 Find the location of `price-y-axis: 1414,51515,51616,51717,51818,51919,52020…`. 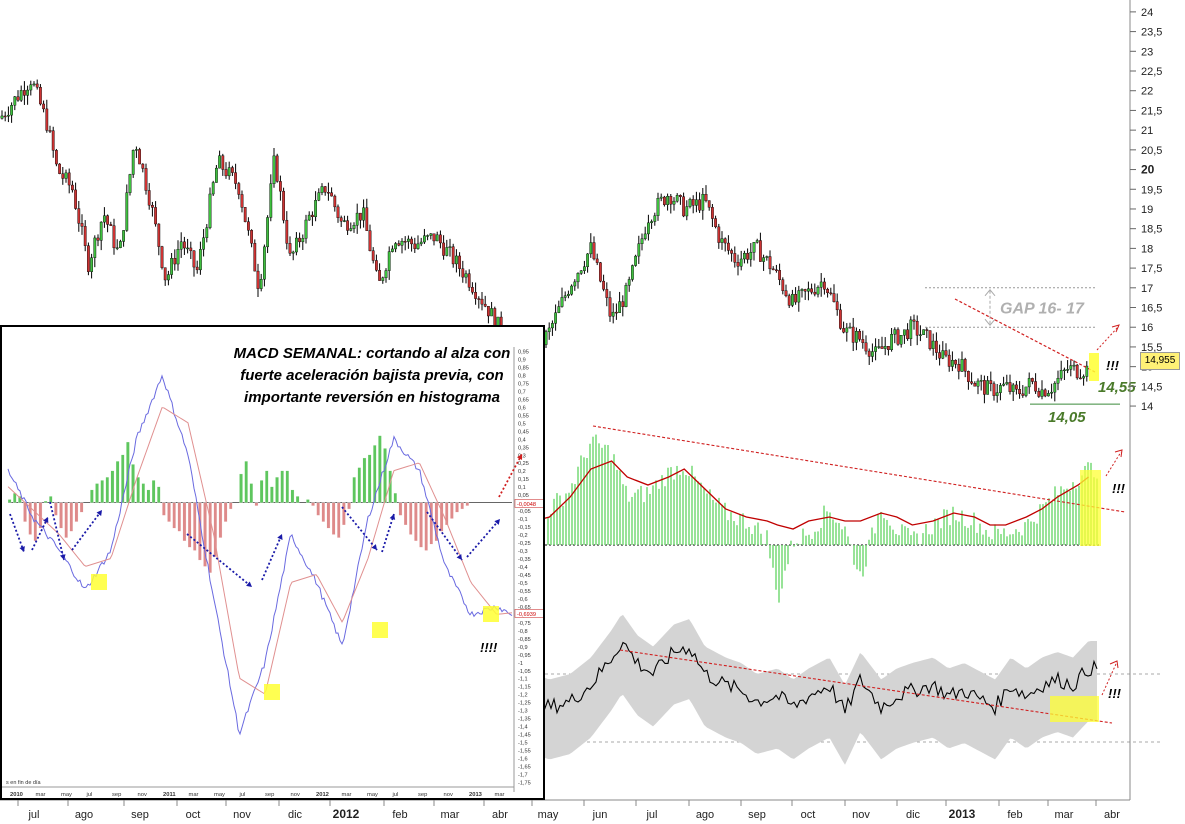

price-y-axis: 1414,51515,51616,51717,51818,51919,52020… is located at coordinates (1145, 400).